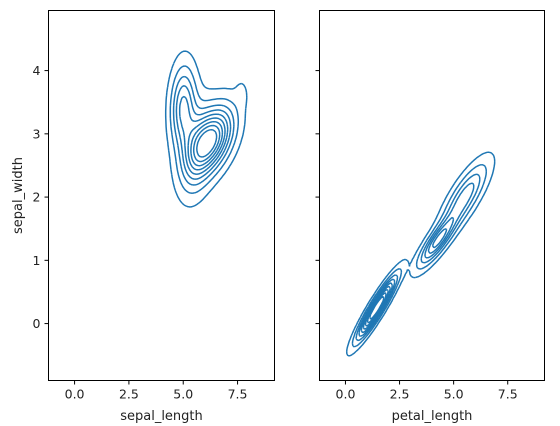 This screenshot has width=560, height=426. What do you see at coordinates (37, 197) in the screenshot?
I see `y-tick-label: 2` at bounding box center [37, 197].